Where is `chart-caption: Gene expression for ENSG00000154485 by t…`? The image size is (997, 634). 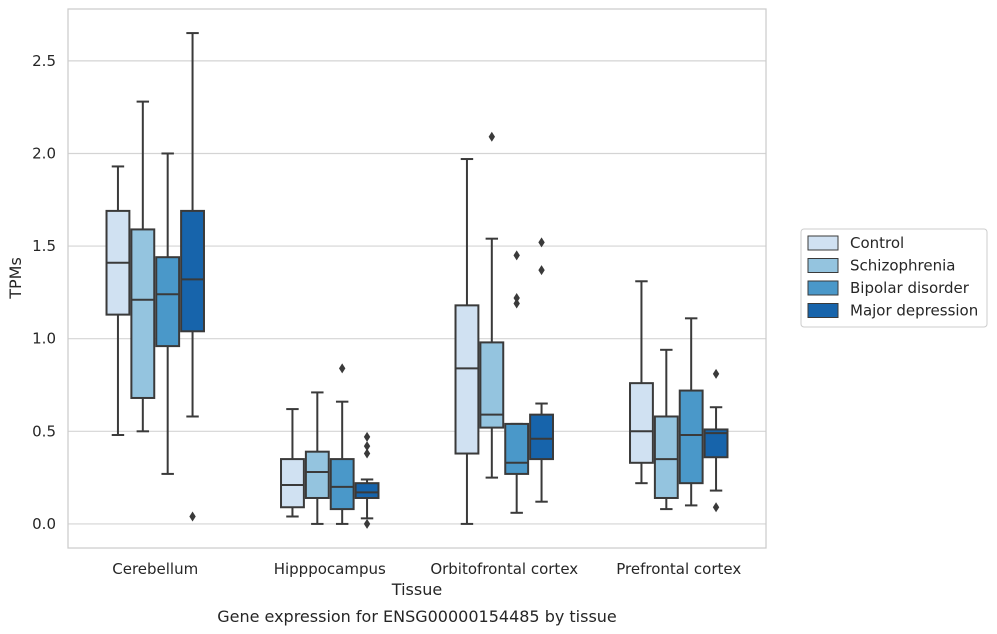
chart-caption: Gene expression for ENSG00000154485 by t… is located at coordinates (417, 616).